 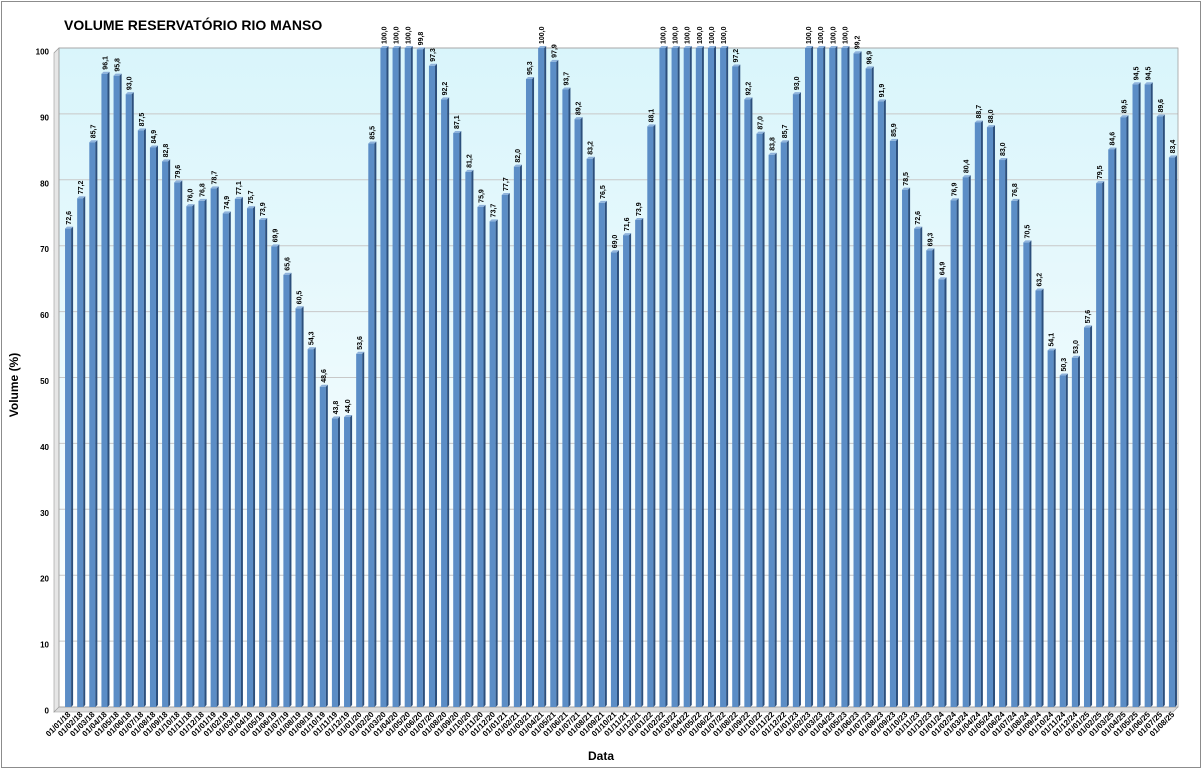 What do you see at coordinates (1161, 106) in the screenshot?
I see `data-label: 89,6` at bounding box center [1161, 106].